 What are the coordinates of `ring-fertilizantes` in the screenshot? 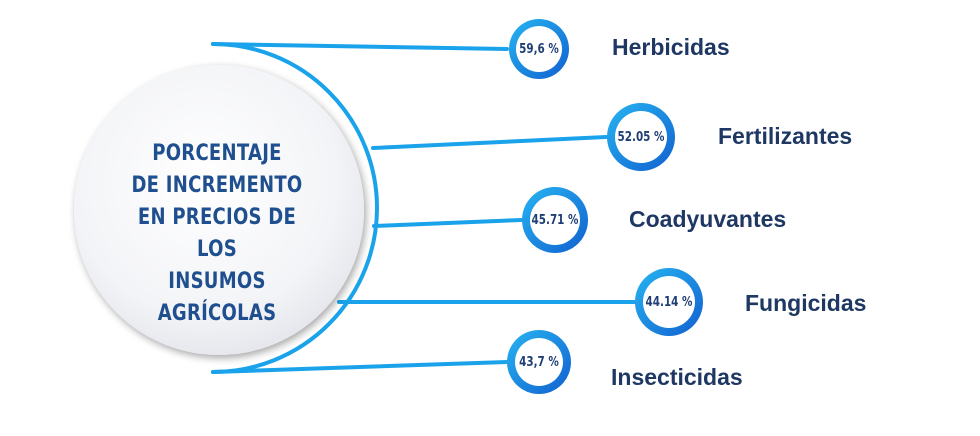 It's located at (641, 137).